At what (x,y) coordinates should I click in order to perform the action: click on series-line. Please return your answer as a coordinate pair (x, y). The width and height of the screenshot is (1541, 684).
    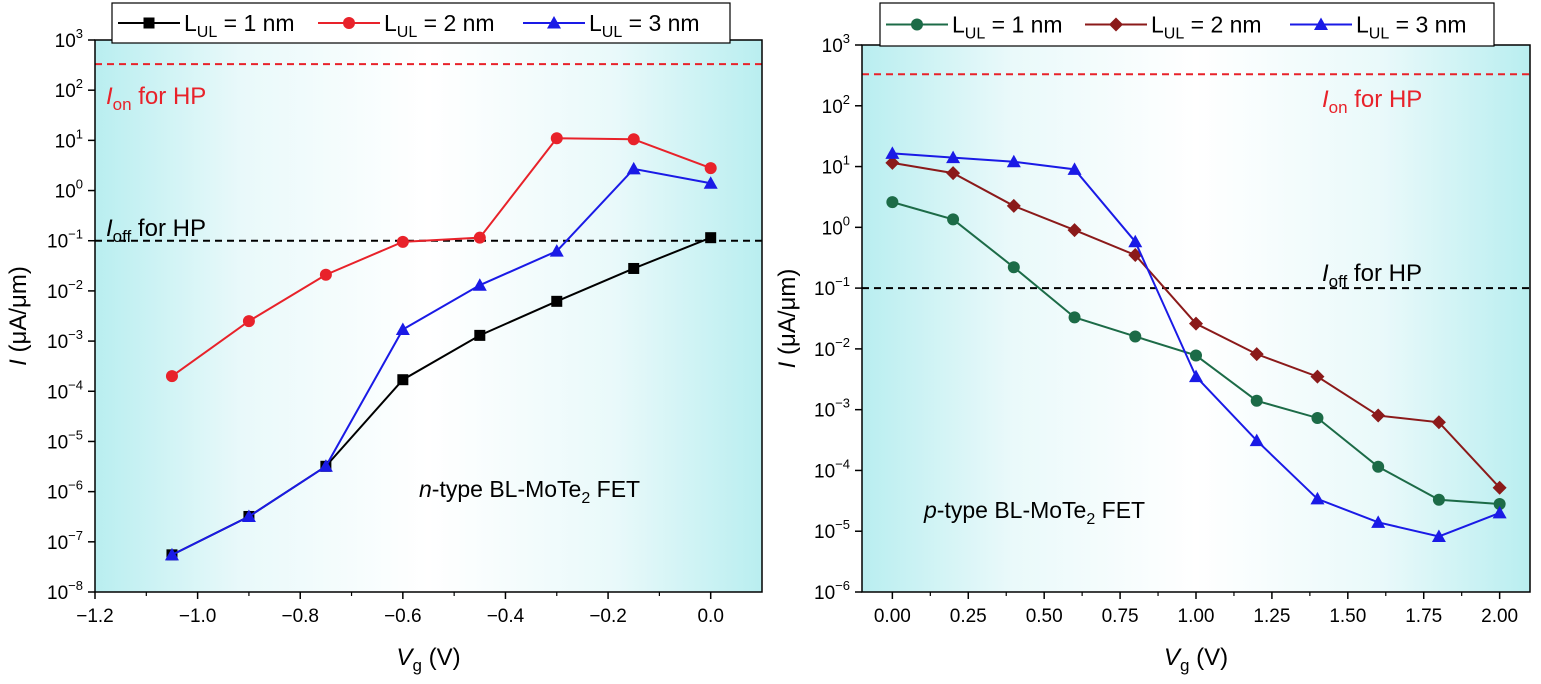
    Looking at the image, I should click on (441, 257).